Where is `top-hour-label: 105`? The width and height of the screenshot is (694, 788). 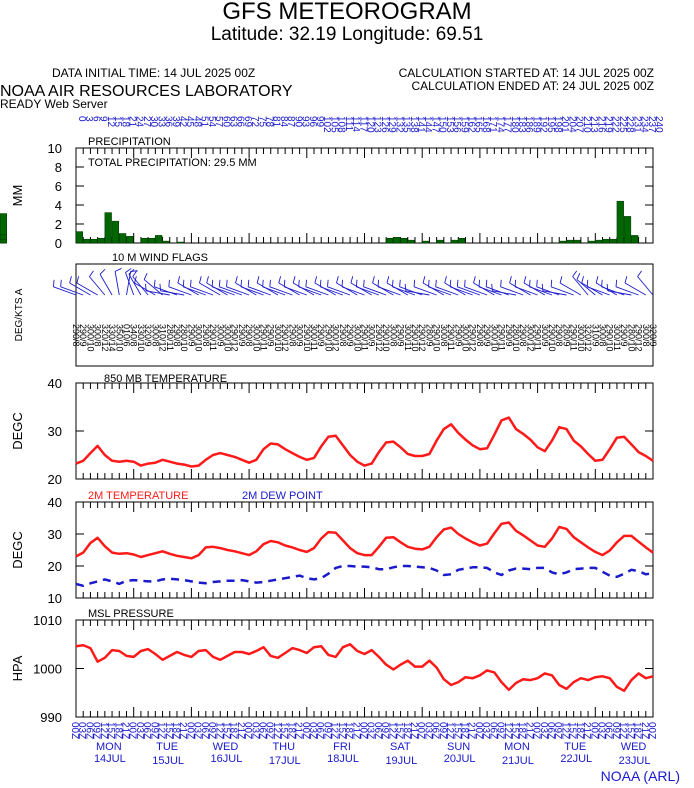 top-hour-label: 105 is located at coordinates (333, 124).